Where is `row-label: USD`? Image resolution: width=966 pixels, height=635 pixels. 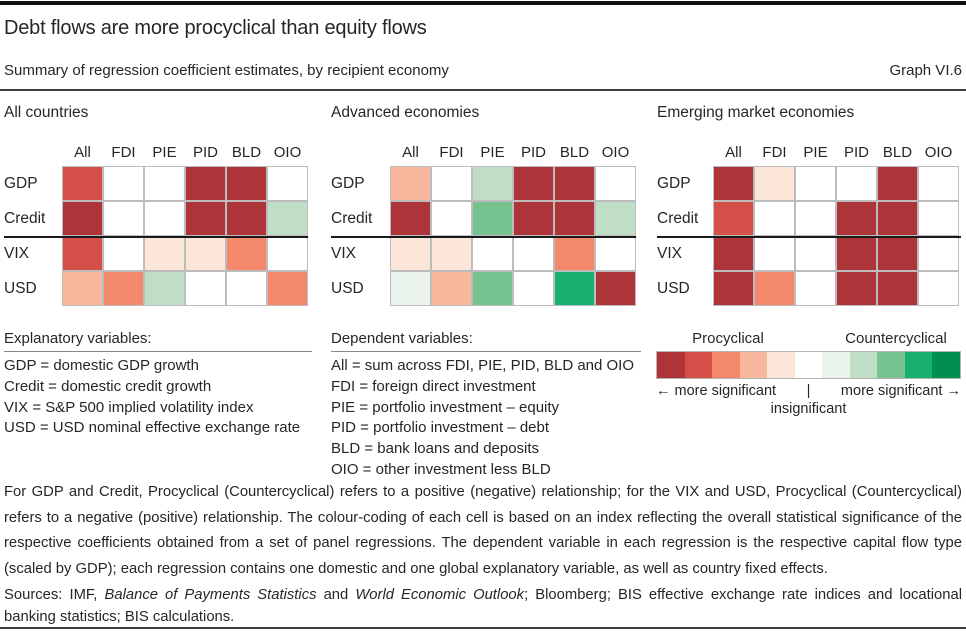
row-label: USD is located at coordinates (673, 288).